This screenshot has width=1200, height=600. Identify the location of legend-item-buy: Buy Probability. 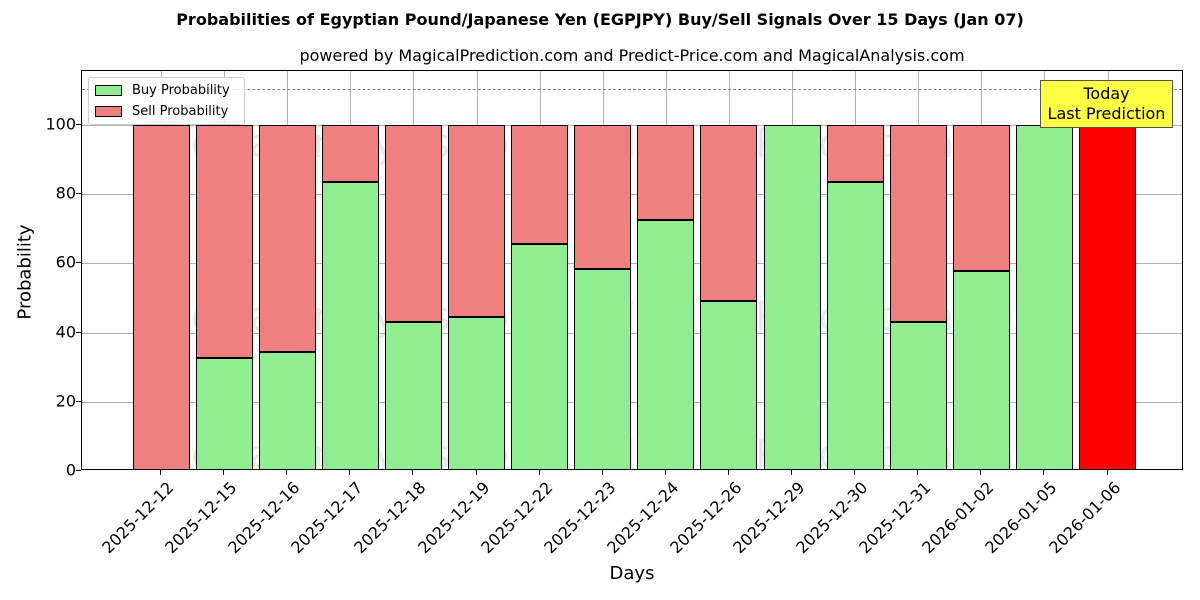
(162, 90).